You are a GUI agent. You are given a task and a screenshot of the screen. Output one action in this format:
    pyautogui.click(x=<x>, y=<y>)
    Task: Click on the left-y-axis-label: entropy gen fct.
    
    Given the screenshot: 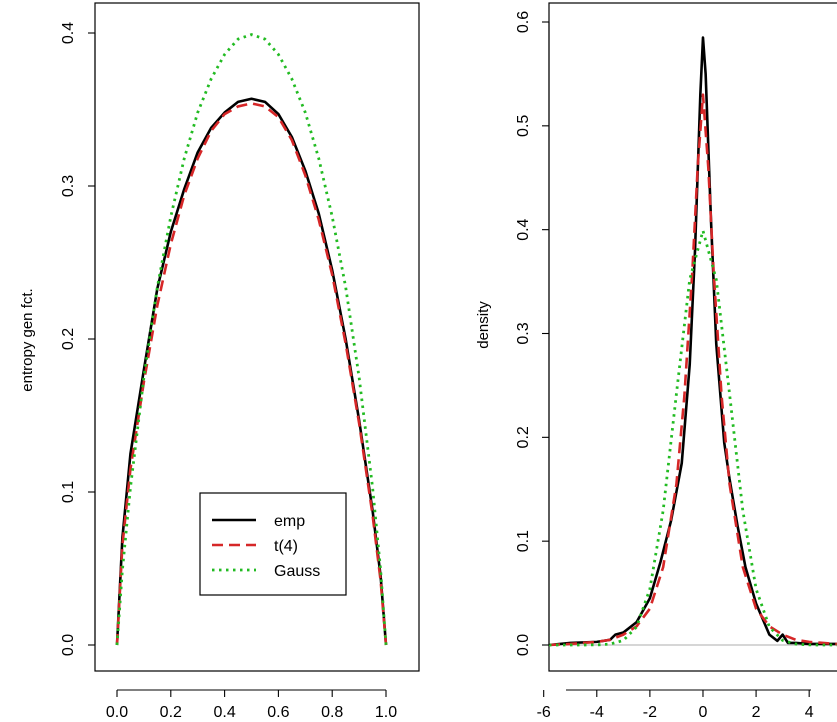 What is the action you would take?
    pyautogui.click(x=27, y=339)
    